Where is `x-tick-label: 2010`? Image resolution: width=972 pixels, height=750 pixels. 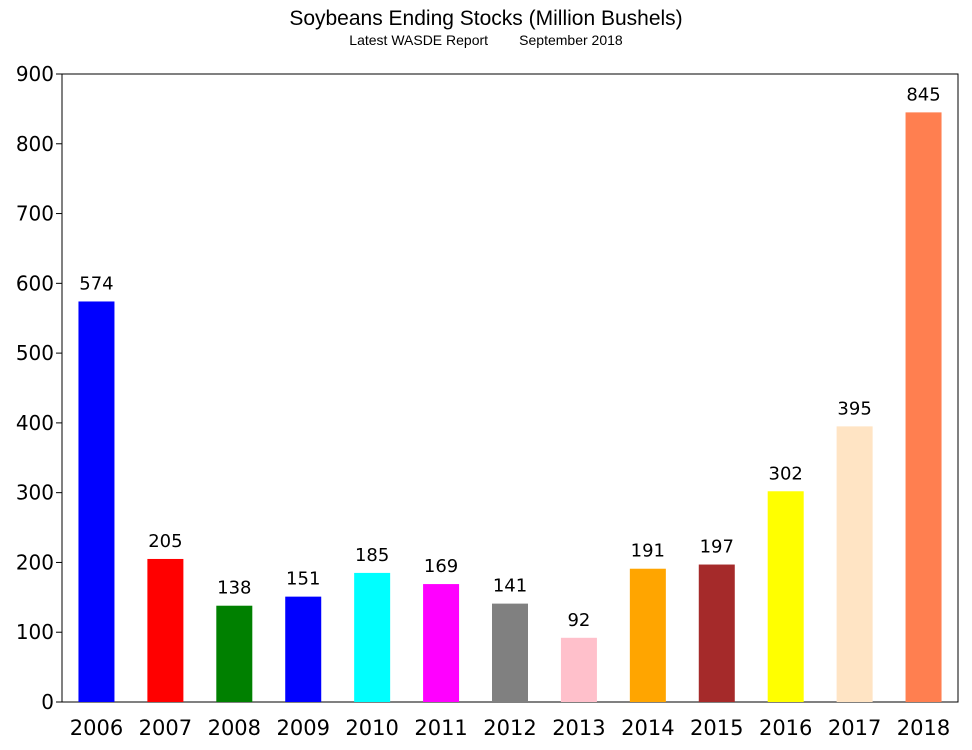
x-tick-label: 2010 is located at coordinates (371, 728).